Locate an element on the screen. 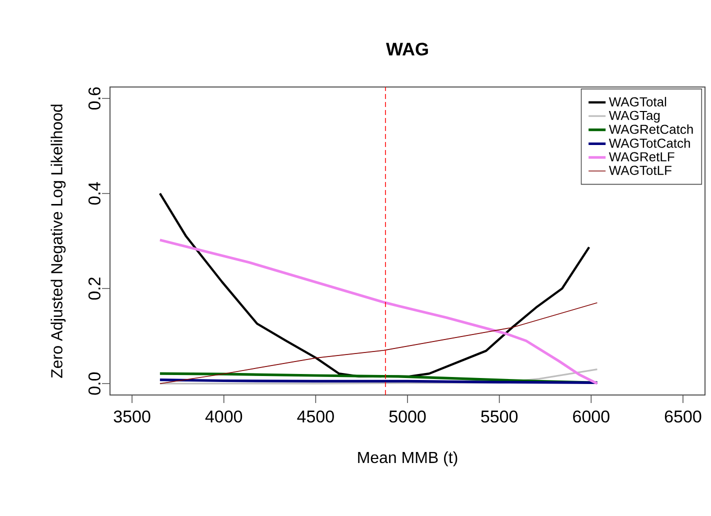 The height and width of the screenshot is (516, 711). x-tick-label: 5000 is located at coordinates (407, 416).